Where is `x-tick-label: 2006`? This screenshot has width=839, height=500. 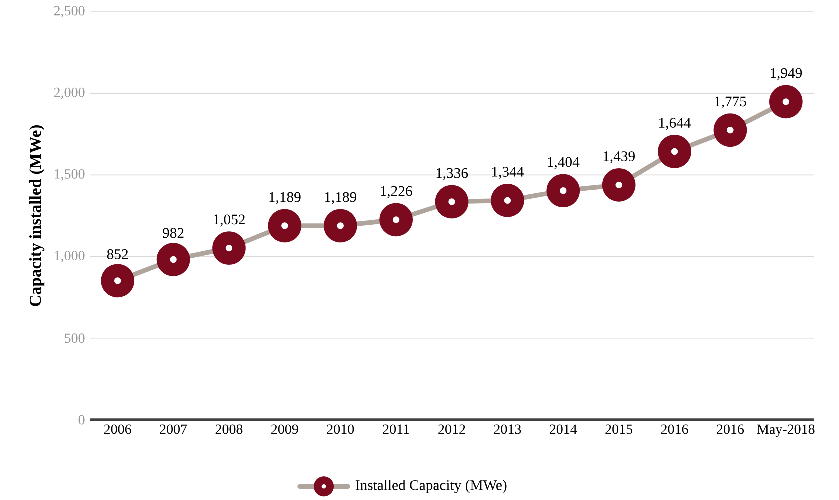 x-tick-label: 2006 is located at coordinates (118, 429).